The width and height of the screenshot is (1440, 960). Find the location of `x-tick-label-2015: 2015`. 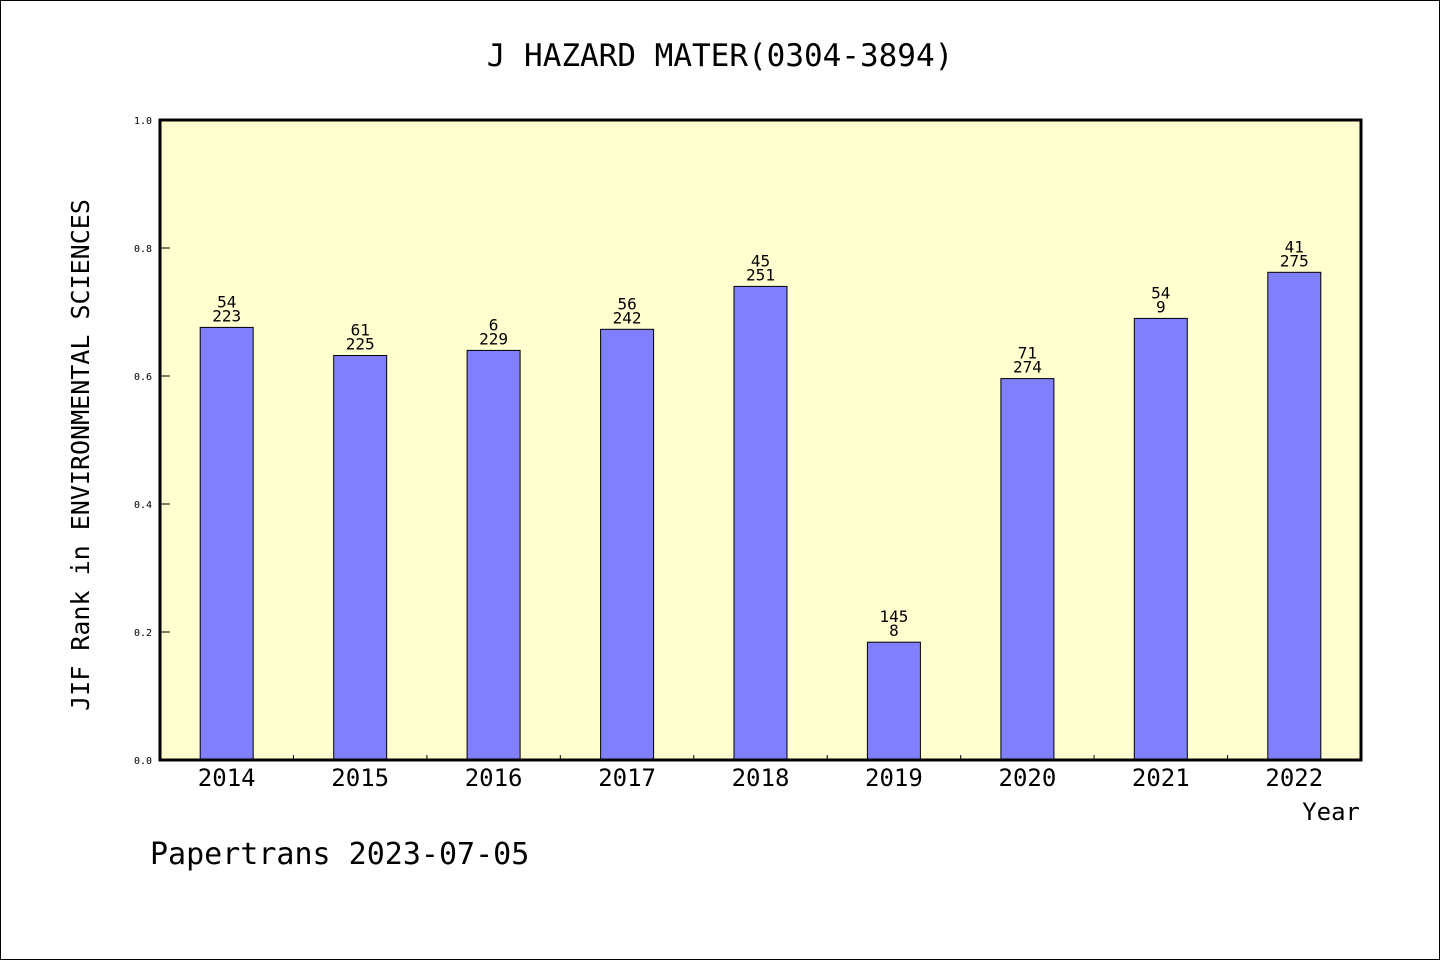

x-tick-label-2015: 2015 is located at coordinates (360, 778).